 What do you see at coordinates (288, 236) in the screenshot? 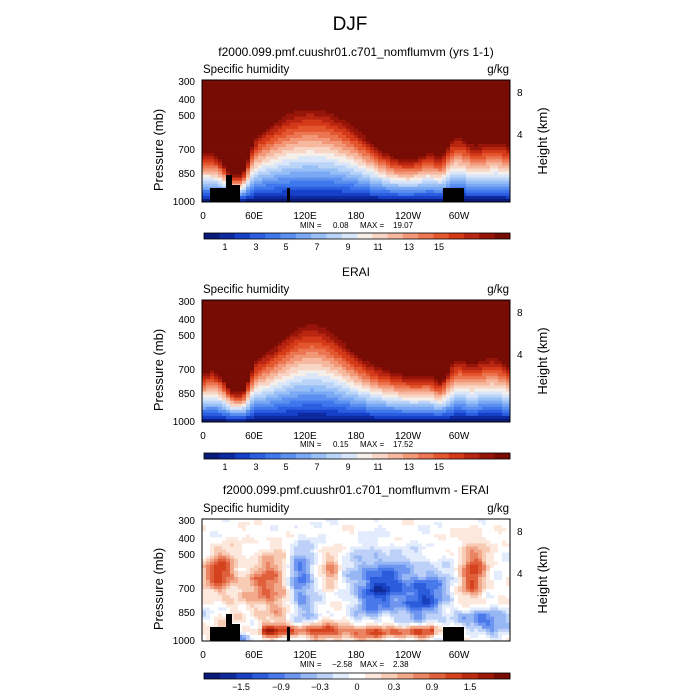
I see `colorbar-swatch` at bounding box center [288, 236].